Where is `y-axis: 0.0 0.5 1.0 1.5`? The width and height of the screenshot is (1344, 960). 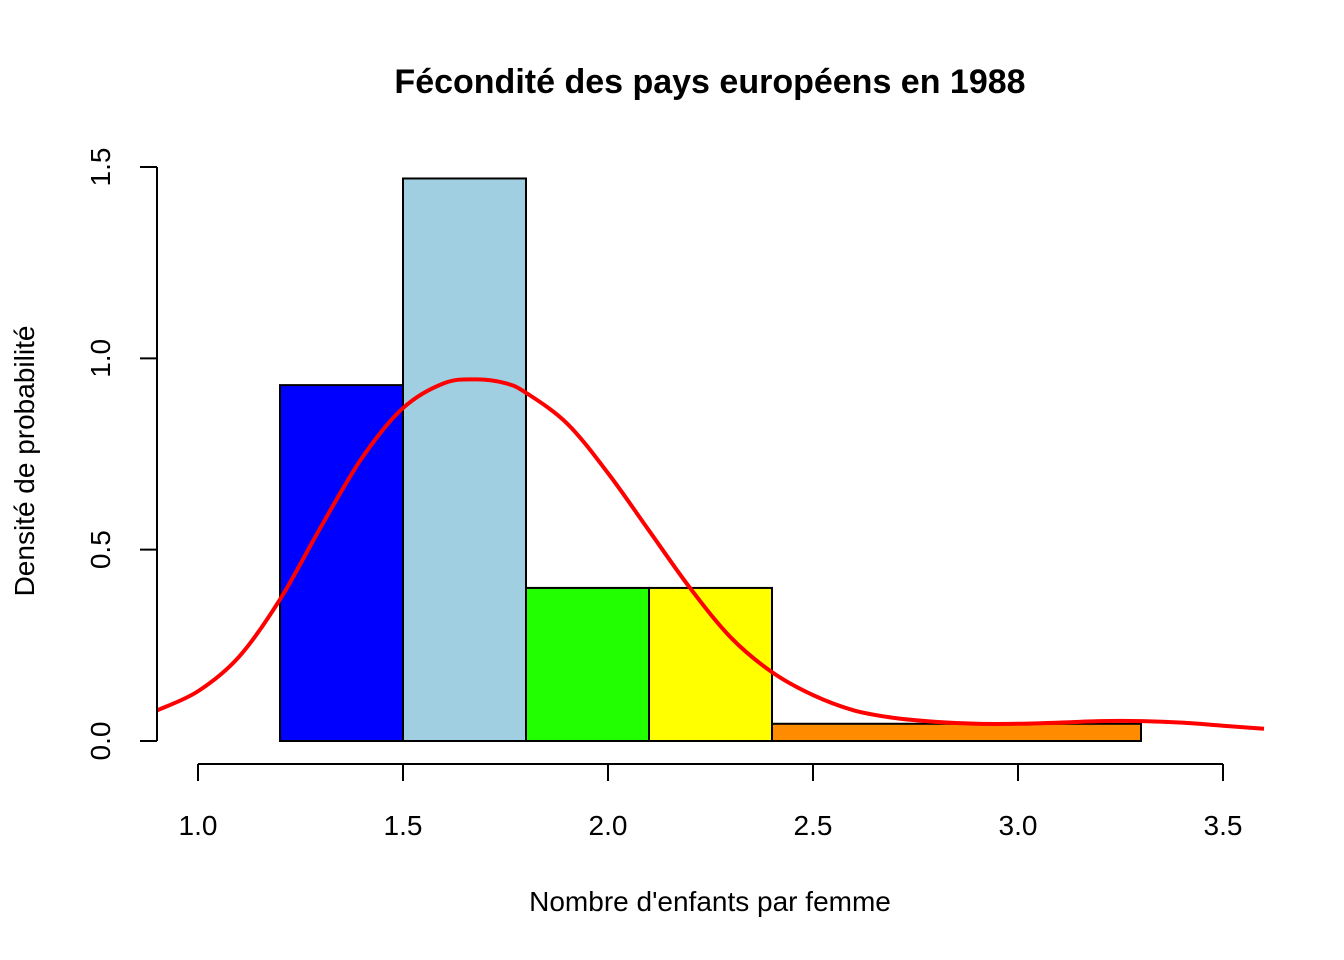 y-axis: 0.0 0.5 1.0 1.5 is located at coordinates (121, 454).